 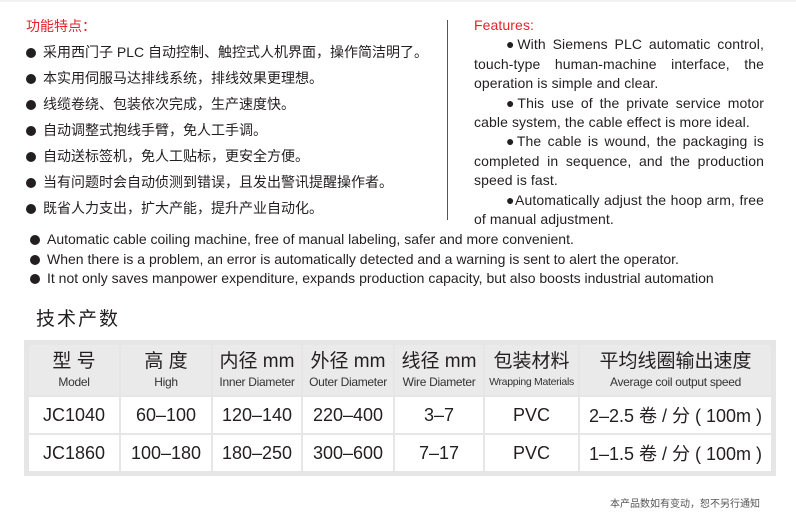 I want to click on table-cell: 300–600, so click(x=348, y=453).